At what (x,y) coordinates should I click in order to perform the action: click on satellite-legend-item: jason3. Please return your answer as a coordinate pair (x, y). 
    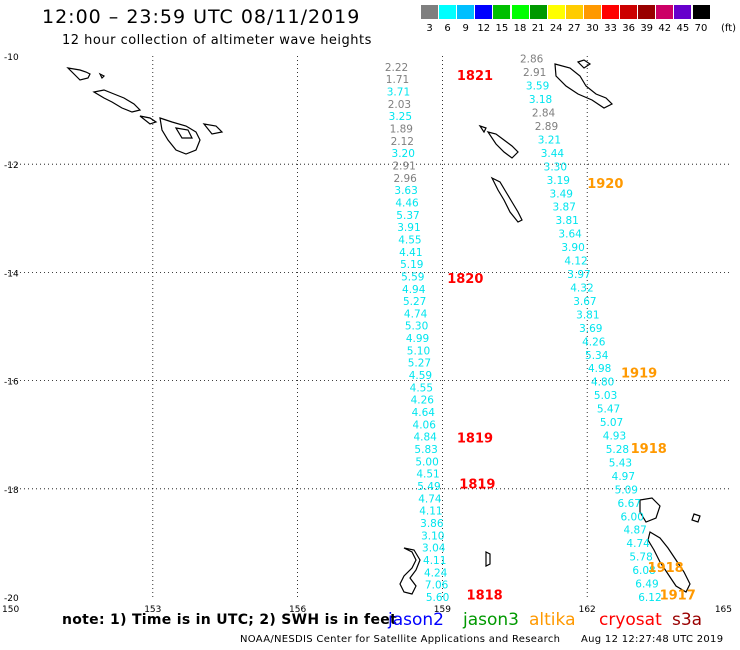
    Looking at the image, I should click on (491, 620).